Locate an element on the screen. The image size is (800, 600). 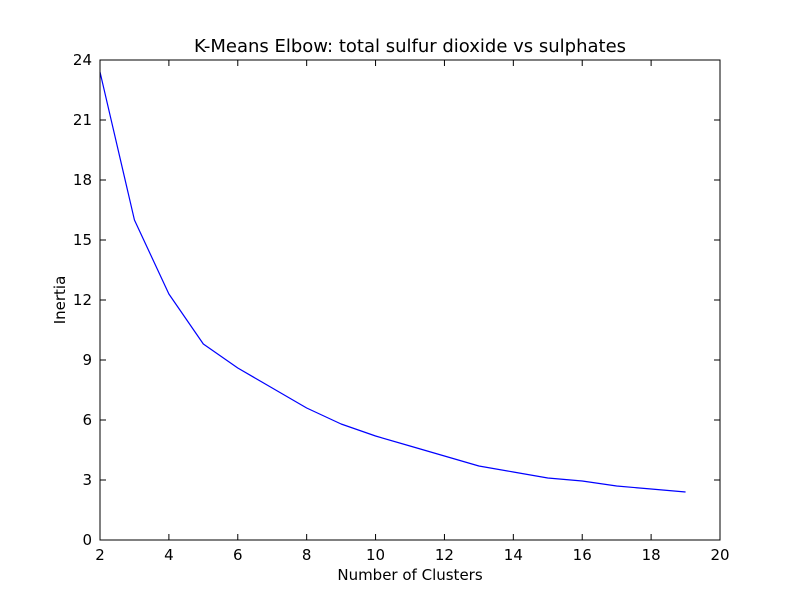
y-tick-label: 3 is located at coordinates (87, 480).